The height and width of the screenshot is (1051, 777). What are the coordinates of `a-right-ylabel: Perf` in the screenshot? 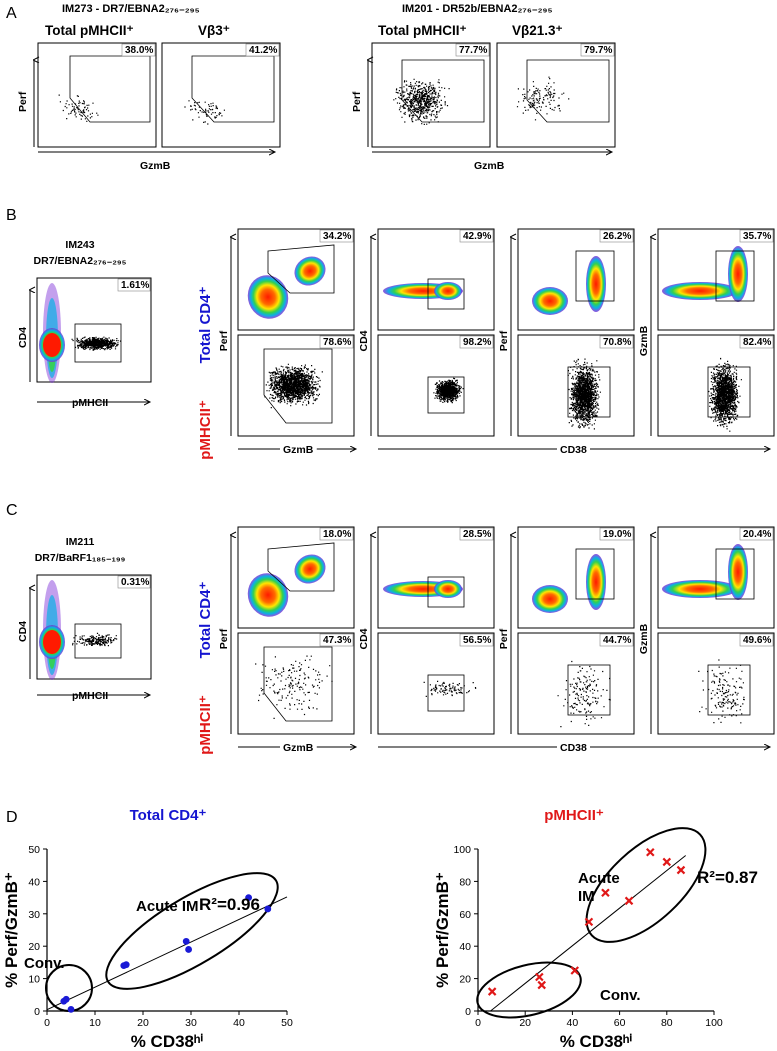 It's located at (357, 101).